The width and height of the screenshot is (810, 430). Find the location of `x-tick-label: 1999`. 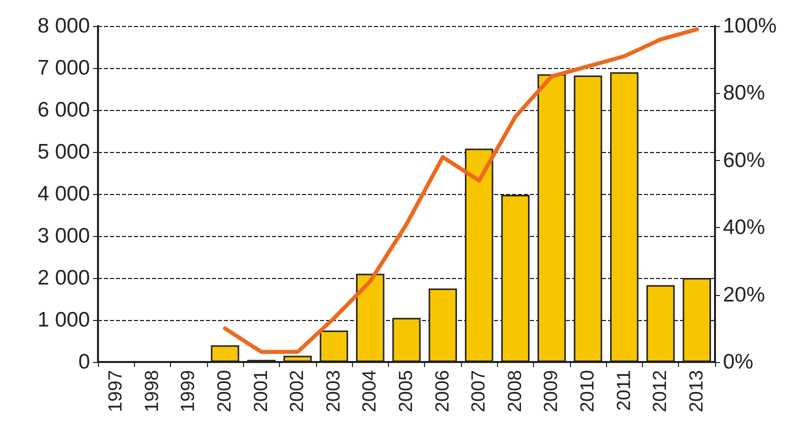

x-tick-label: 1999 is located at coordinates (189, 391).